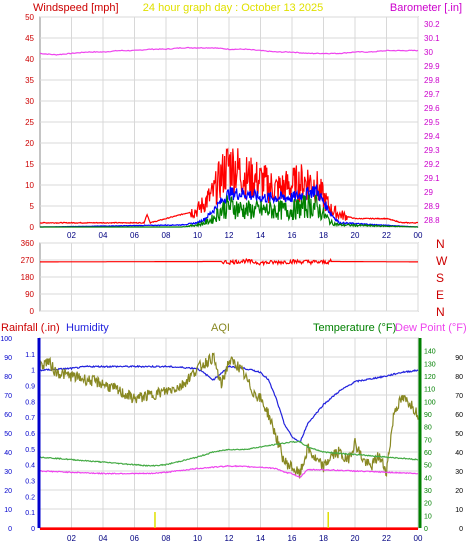 The width and height of the screenshot is (466, 555). What do you see at coordinates (430, 364) in the screenshot?
I see `temperature-tick-label: 130` at bounding box center [430, 364].